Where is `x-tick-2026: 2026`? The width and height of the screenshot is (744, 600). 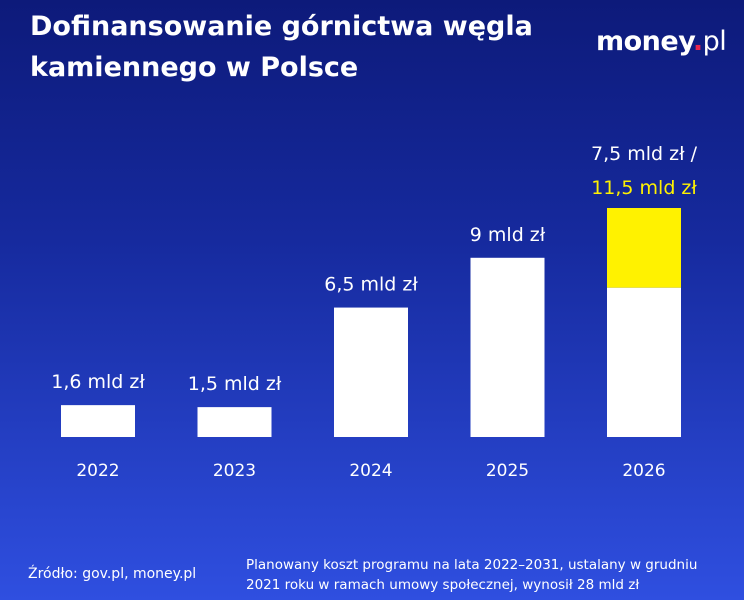 x-tick-2026: 2026 is located at coordinates (643, 471).